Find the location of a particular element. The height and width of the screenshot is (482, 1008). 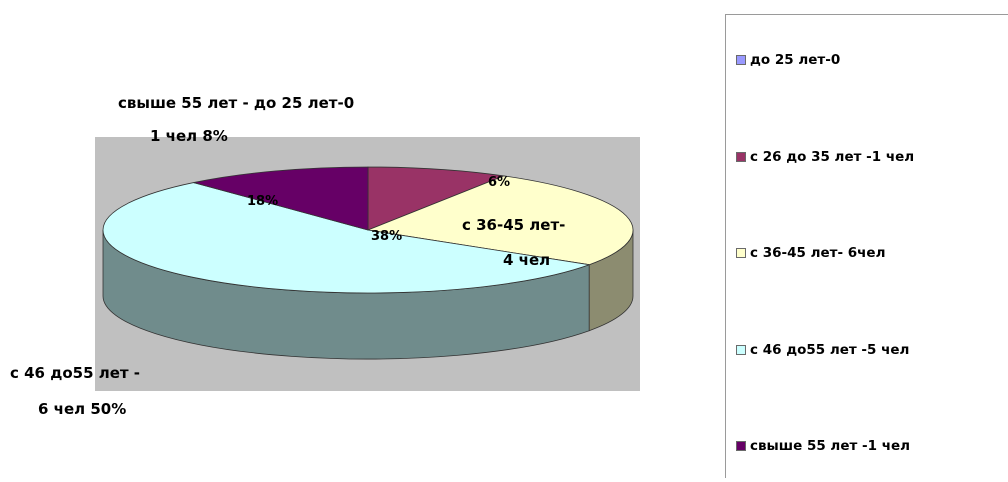

legend-label-4: свыше 55 лет -1 чел is located at coordinates (830, 446).